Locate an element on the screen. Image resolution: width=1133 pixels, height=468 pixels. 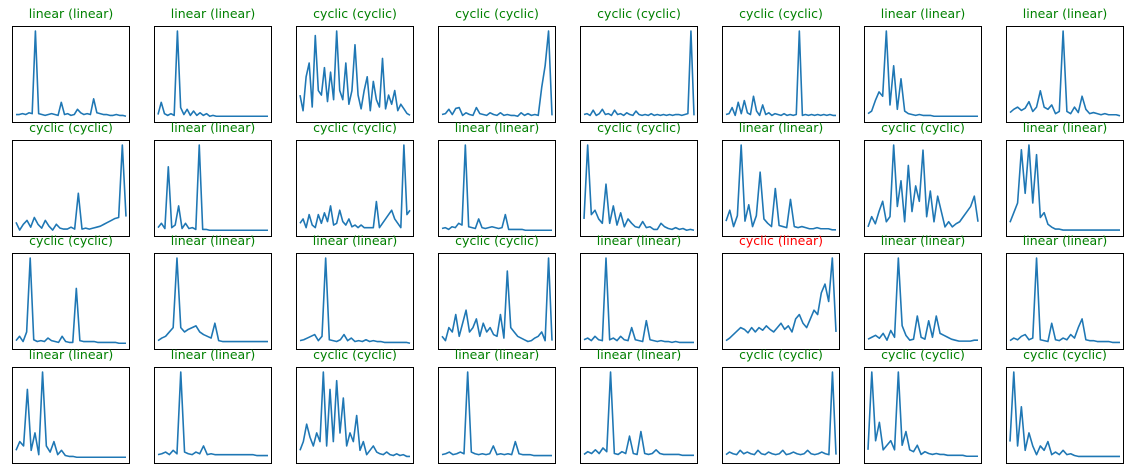
chart-panel: cyclic (linear) is located at coordinates (793, 291).